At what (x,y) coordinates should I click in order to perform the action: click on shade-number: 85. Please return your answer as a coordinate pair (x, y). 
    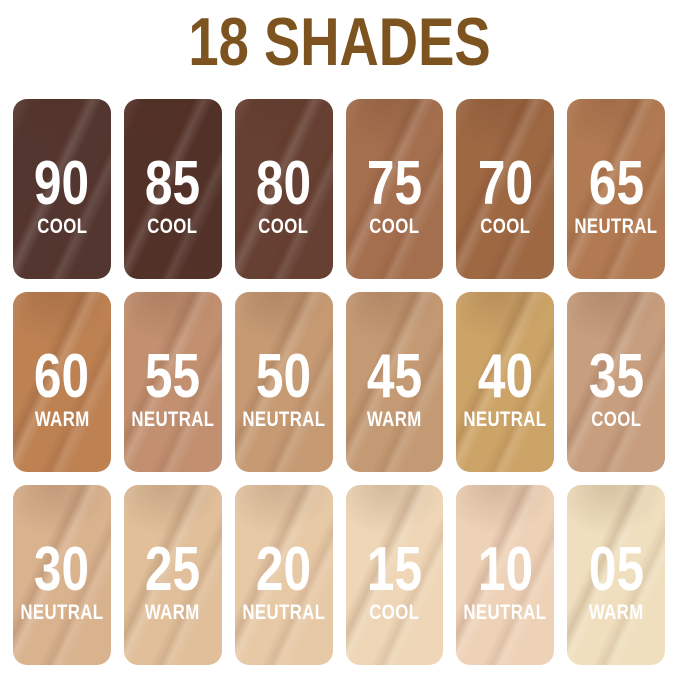
    Looking at the image, I should click on (173, 183).